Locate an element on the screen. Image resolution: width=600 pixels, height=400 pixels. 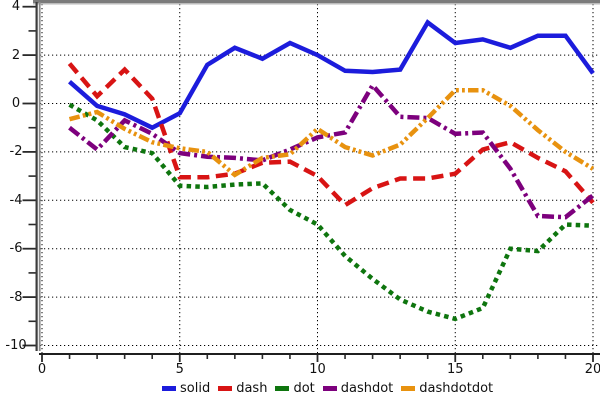
x-tick-label: 20 is located at coordinates (592, 369).